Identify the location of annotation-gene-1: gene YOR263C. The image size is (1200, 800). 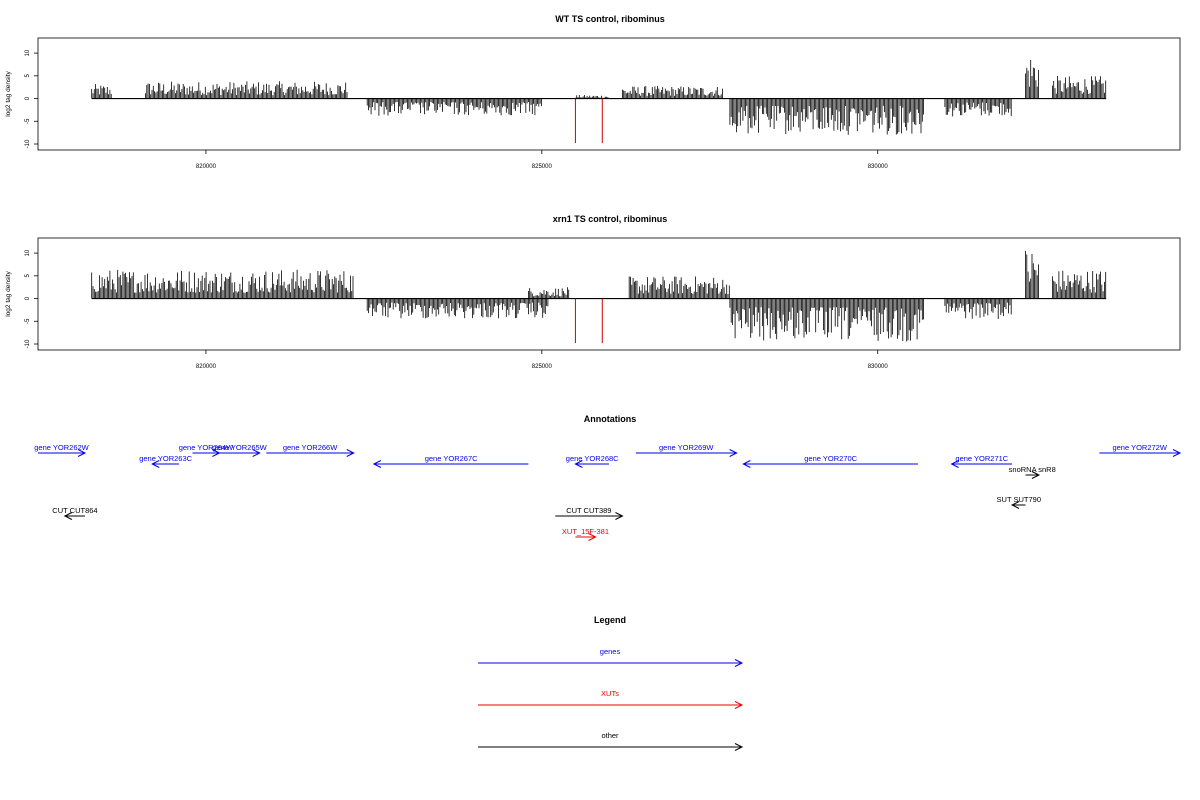
(166, 461).